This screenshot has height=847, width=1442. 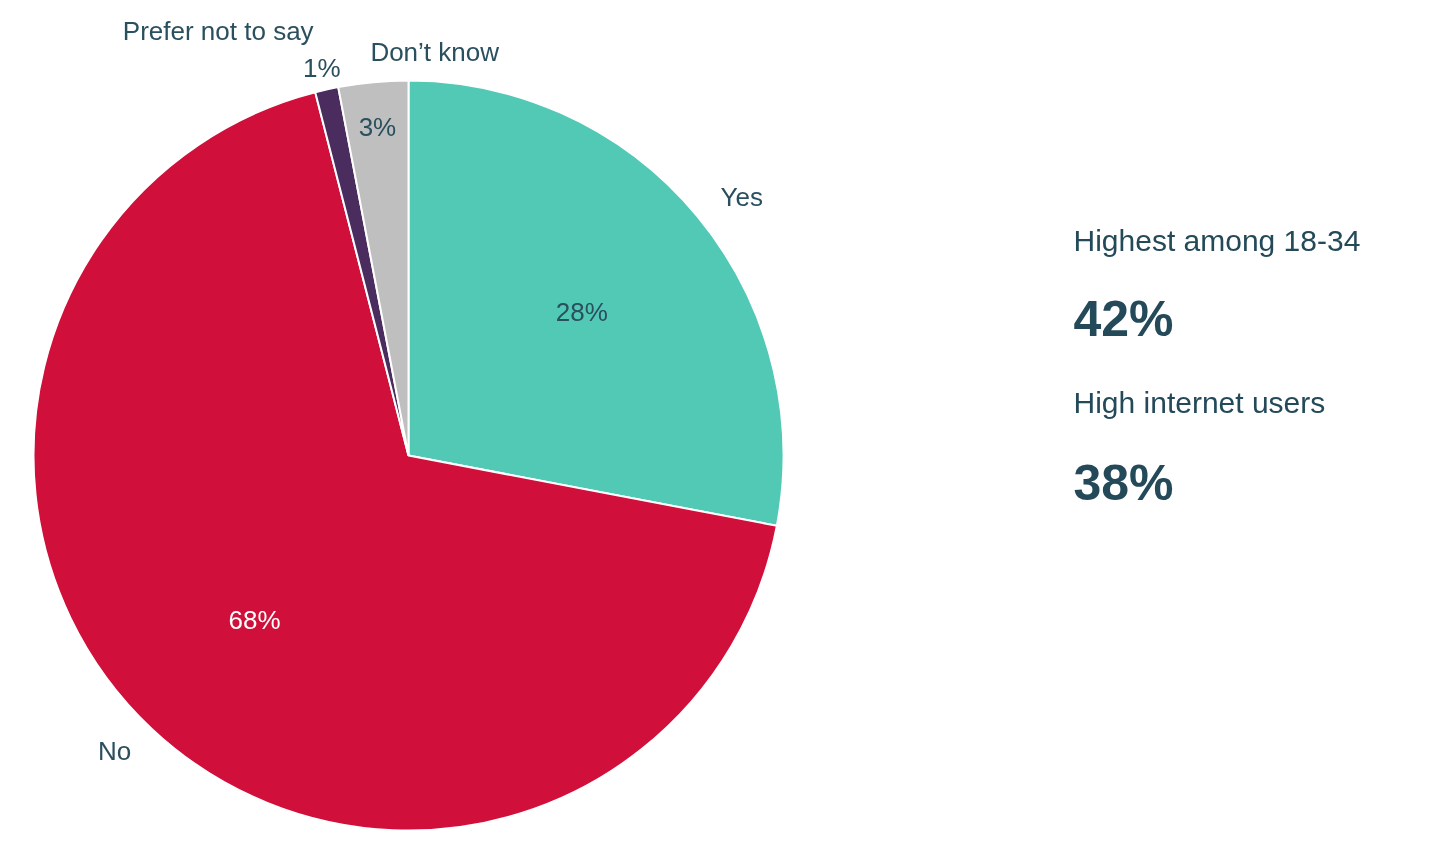 I want to click on text: High internet users, so click(x=1199, y=402).